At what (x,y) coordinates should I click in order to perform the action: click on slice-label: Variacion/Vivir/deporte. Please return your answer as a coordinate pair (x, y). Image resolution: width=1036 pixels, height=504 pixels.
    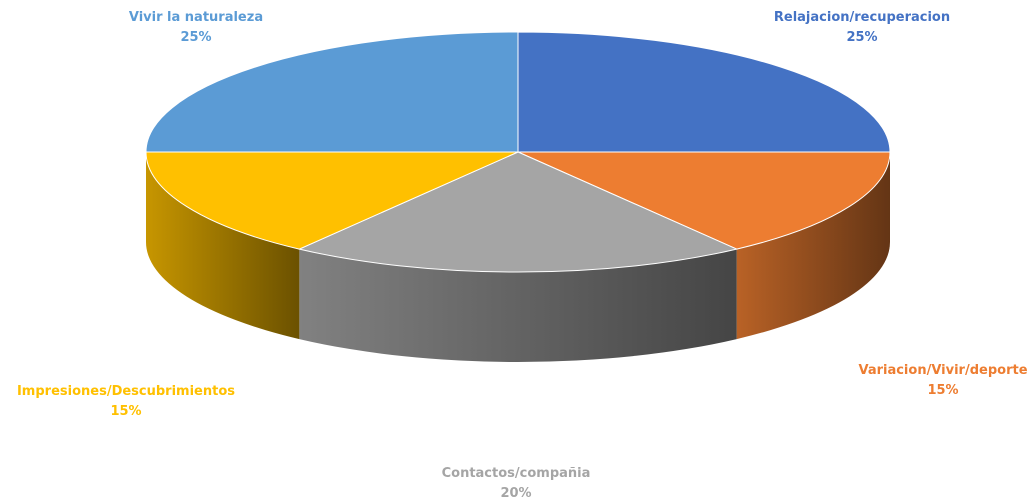
    Looking at the image, I should click on (942, 370).